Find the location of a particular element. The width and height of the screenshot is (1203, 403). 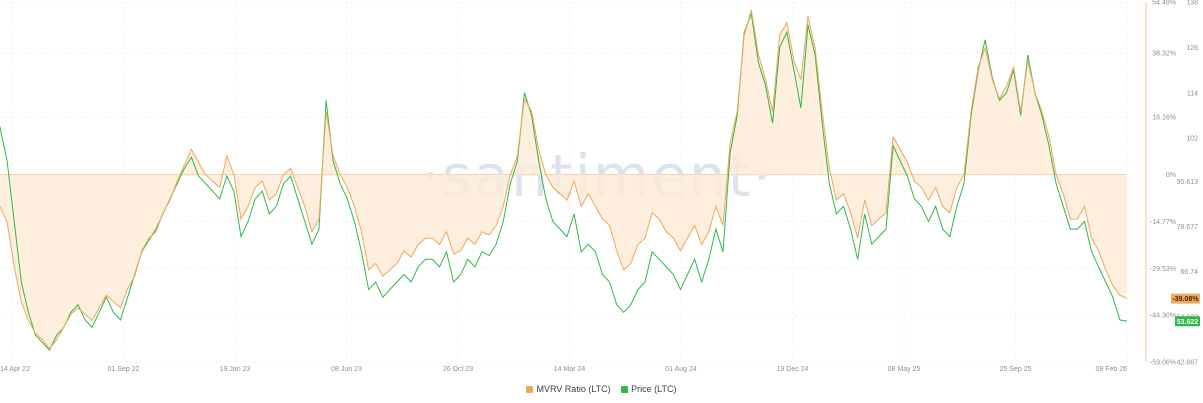

price-axis-tick: 42.867 is located at coordinates (1188, 363).